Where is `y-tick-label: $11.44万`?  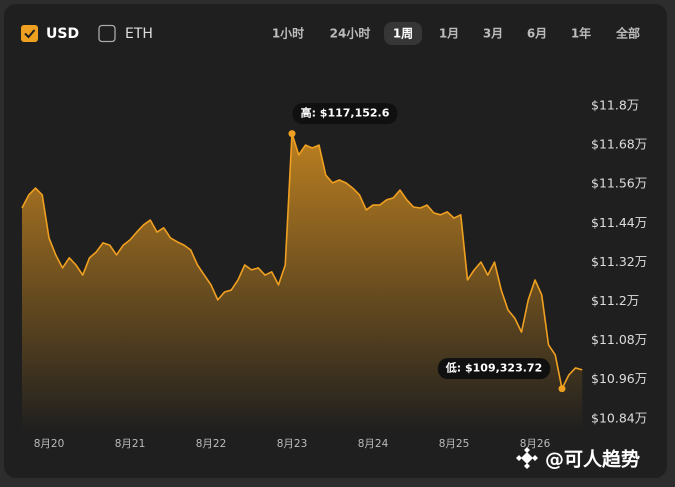
y-tick-label: $11.44万 is located at coordinates (619, 222).